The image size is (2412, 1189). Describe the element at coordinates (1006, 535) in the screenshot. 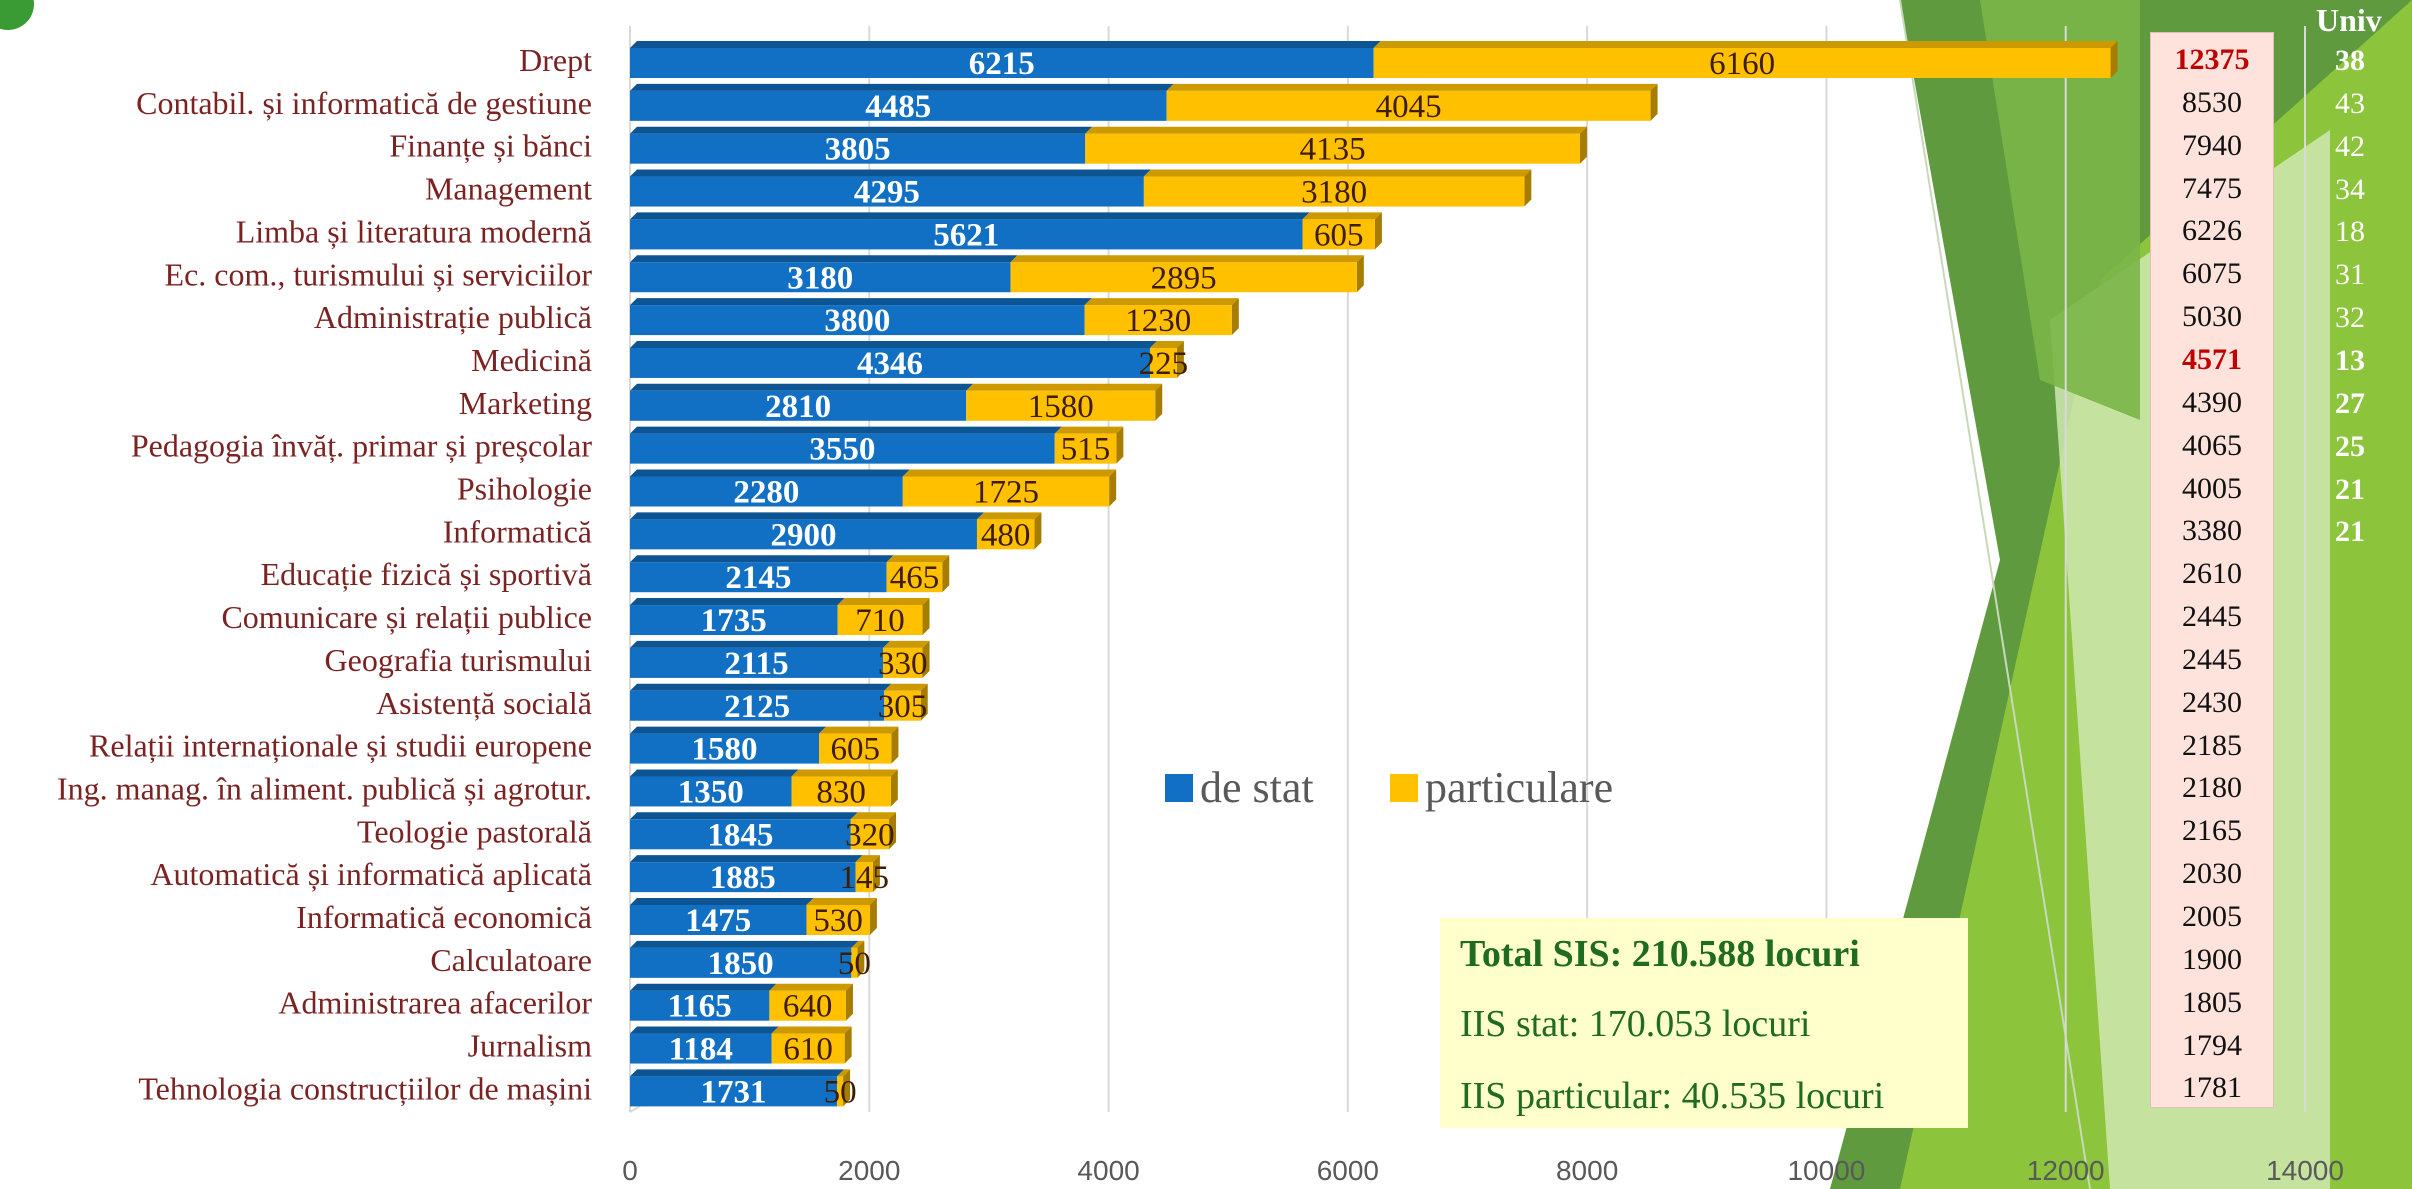

I see `data-label-particulare: 480` at that location.